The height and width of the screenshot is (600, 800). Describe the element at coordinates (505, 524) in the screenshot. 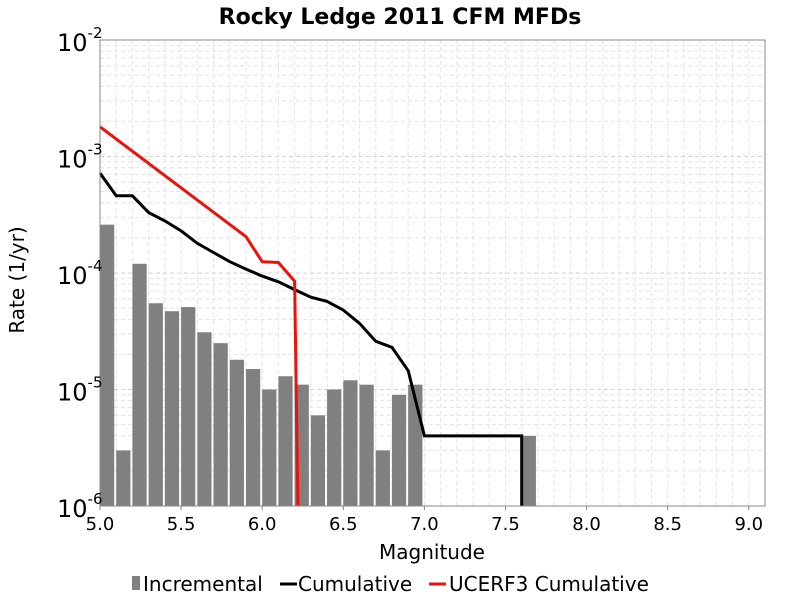

I see `x-tick-label: 7.5` at that location.